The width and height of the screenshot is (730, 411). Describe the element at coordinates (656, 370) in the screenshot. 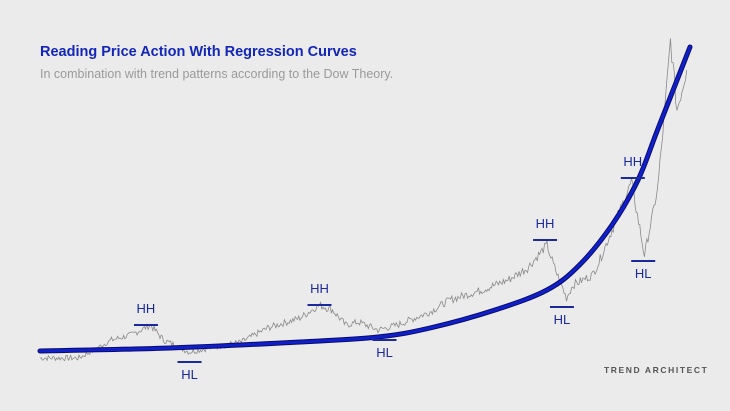

I see `brand-logo: TREND ARCHITECT` at that location.